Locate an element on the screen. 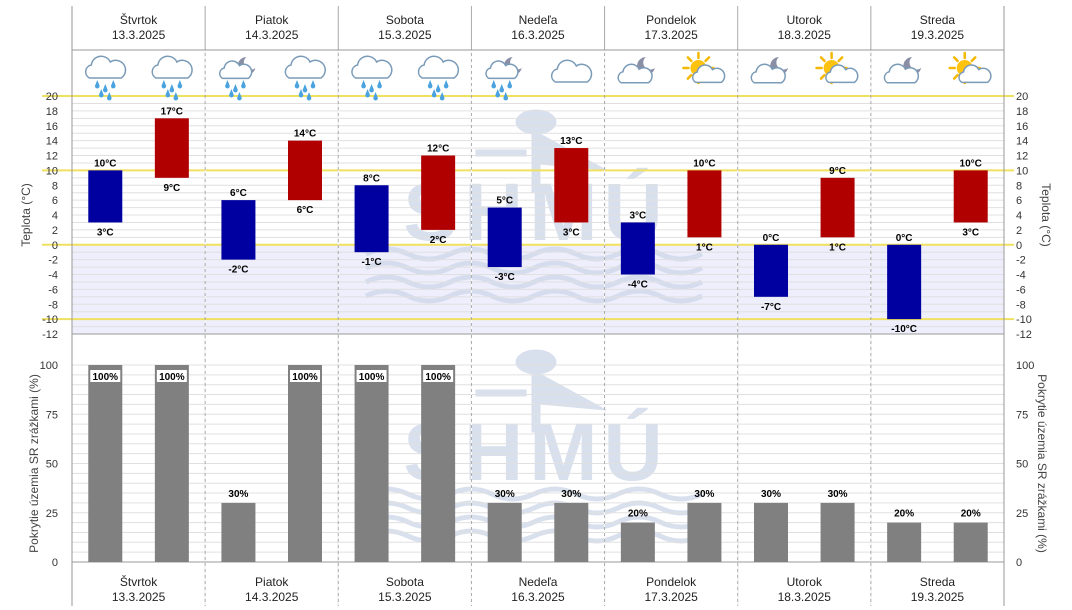 The height and width of the screenshot is (610, 1072). temp-tick-label-right: -10 is located at coordinates (1024, 320).